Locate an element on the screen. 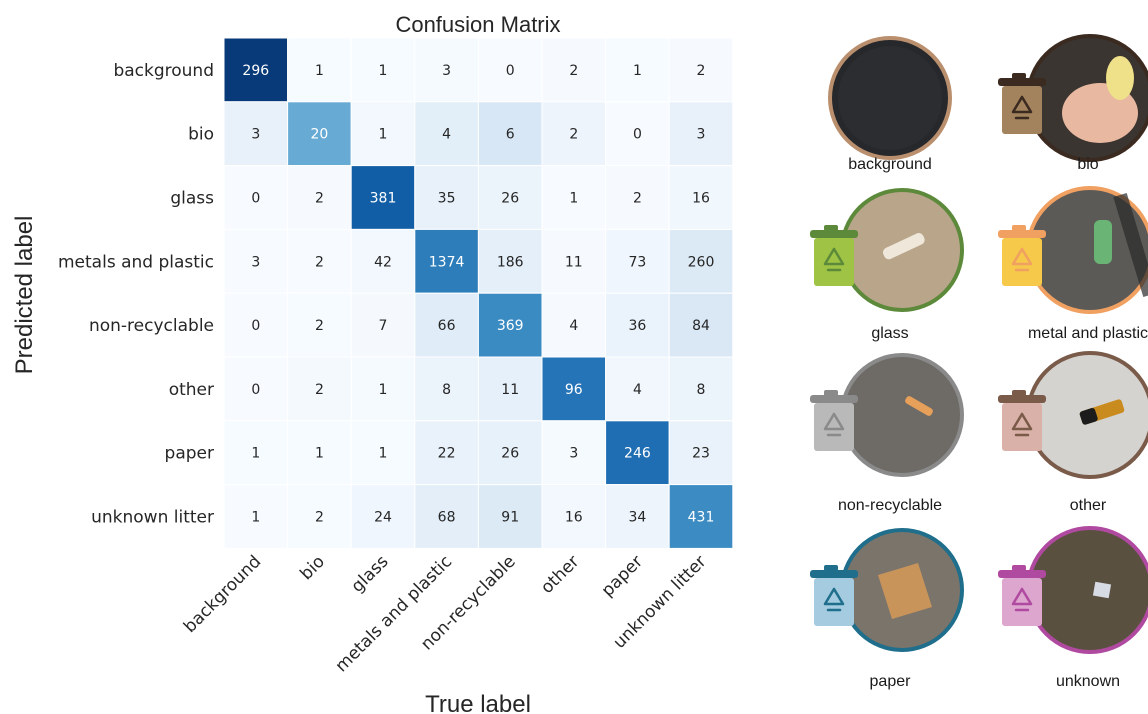 The width and height of the screenshot is (1148, 714). cell-value: 42 is located at coordinates (383, 262).